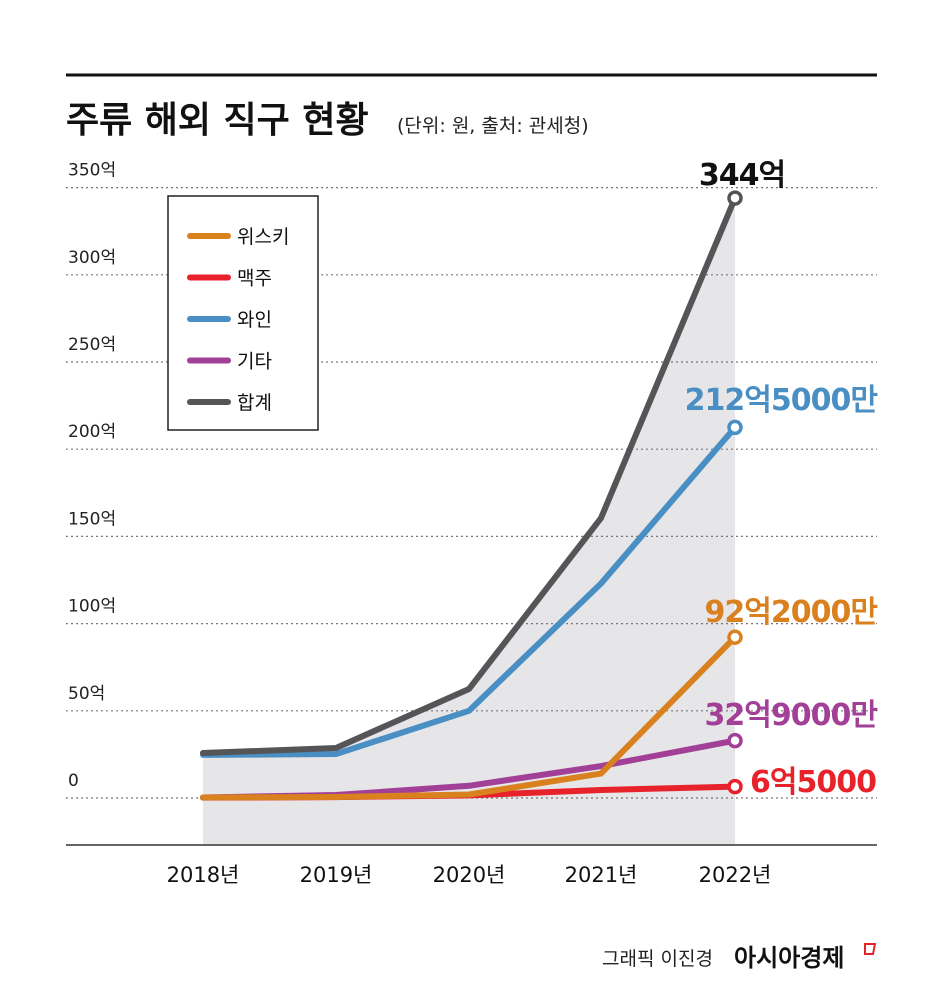 The height and width of the screenshot is (1004, 944). I want to click on x-tick-label: 2022년, so click(735, 875).